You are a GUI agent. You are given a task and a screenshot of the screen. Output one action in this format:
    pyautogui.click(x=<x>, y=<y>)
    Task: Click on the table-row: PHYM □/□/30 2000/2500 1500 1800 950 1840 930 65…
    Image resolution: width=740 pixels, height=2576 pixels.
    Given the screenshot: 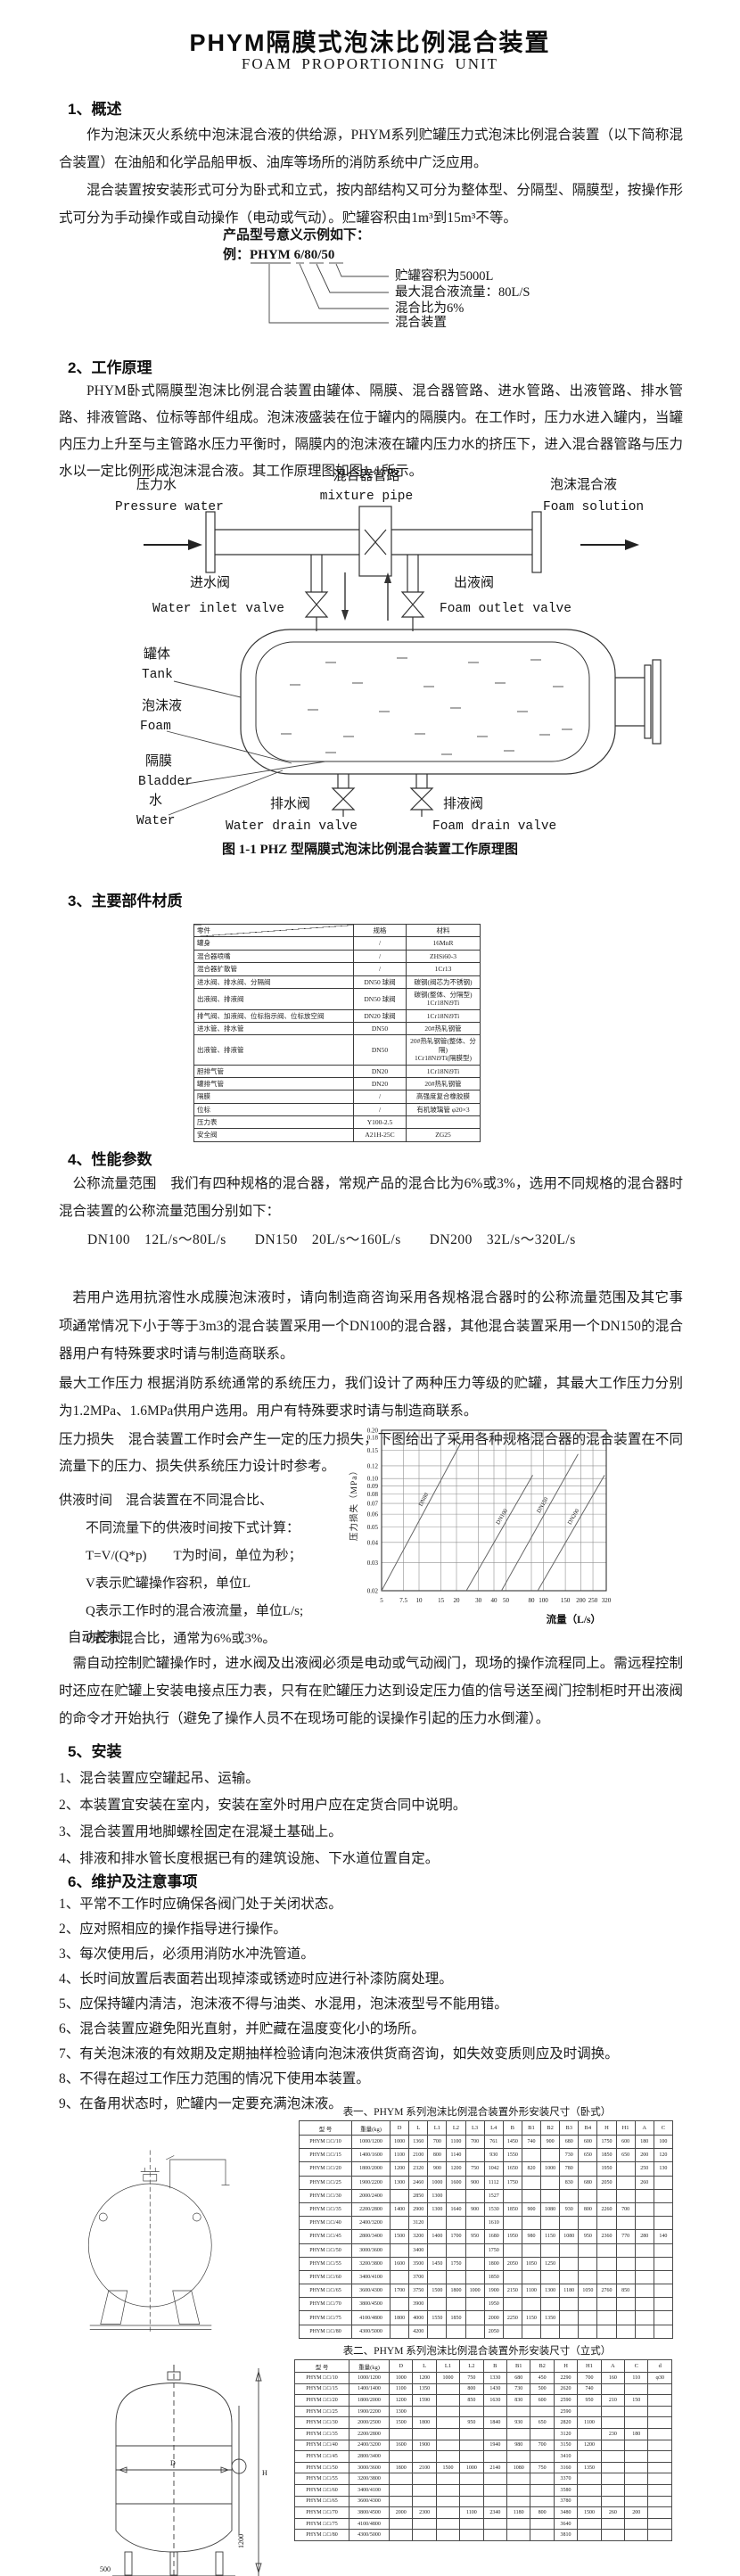 What is the action you would take?
    pyautogui.click(x=483, y=2422)
    